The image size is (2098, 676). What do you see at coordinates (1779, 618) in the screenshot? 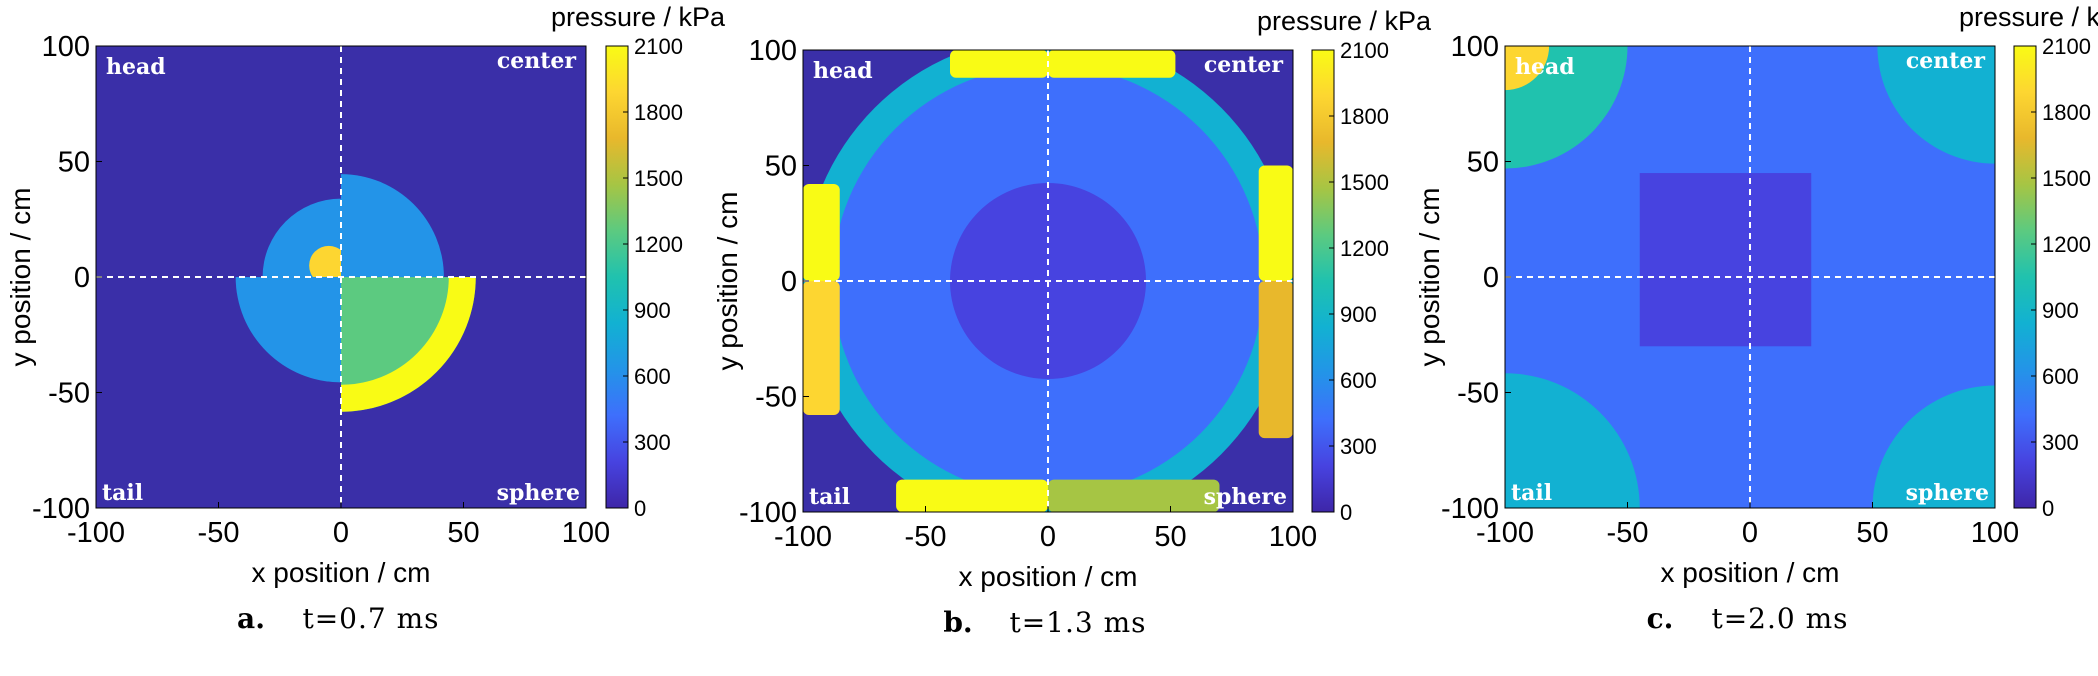
I see `caption-time: t=2.0 ms` at bounding box center [1779, 618].